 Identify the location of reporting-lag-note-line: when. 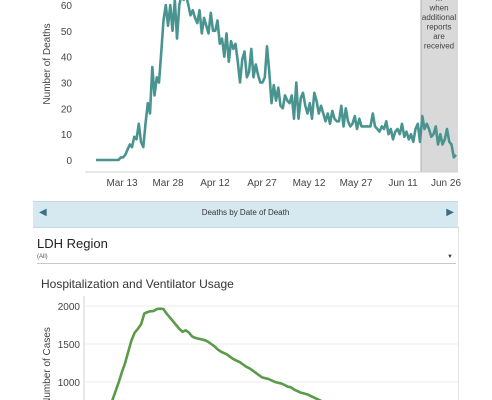
(438, 8).